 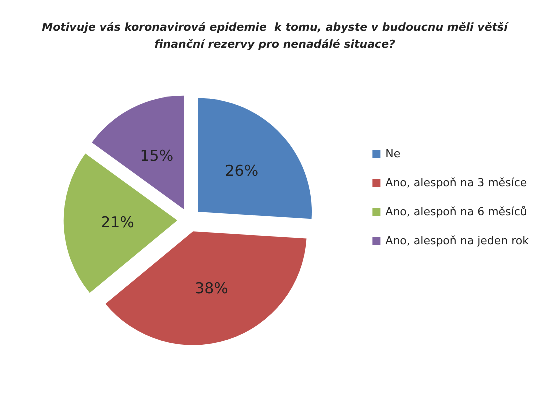 I want to click on legend-label: Ano, alespoň na jeden rok, so click(x=458, y=241).